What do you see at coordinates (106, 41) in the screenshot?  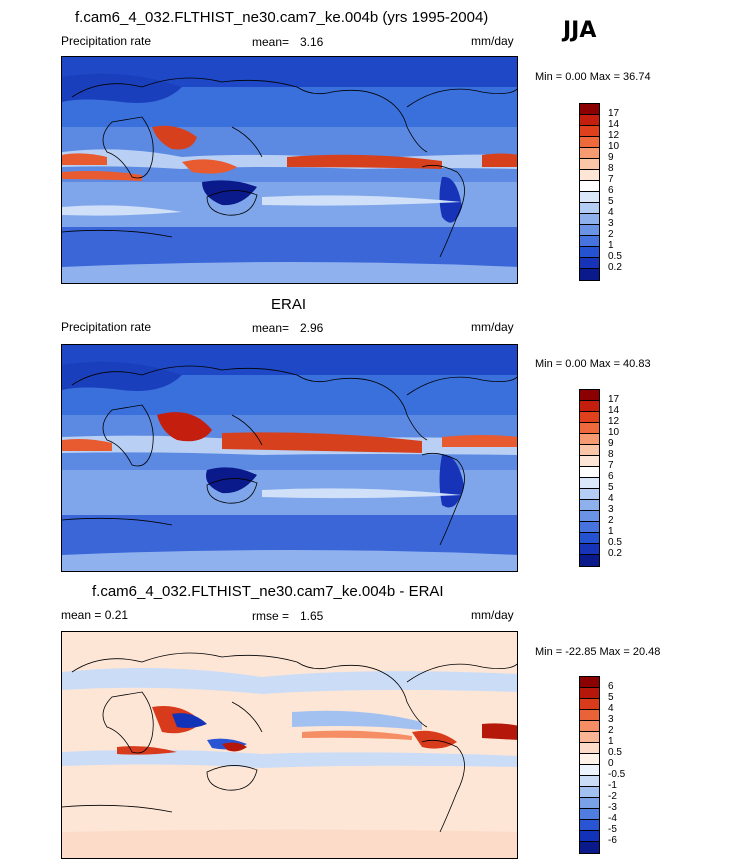 I see `panel1-variable-label: Precipitation rate` at bounding box center [106, 41].